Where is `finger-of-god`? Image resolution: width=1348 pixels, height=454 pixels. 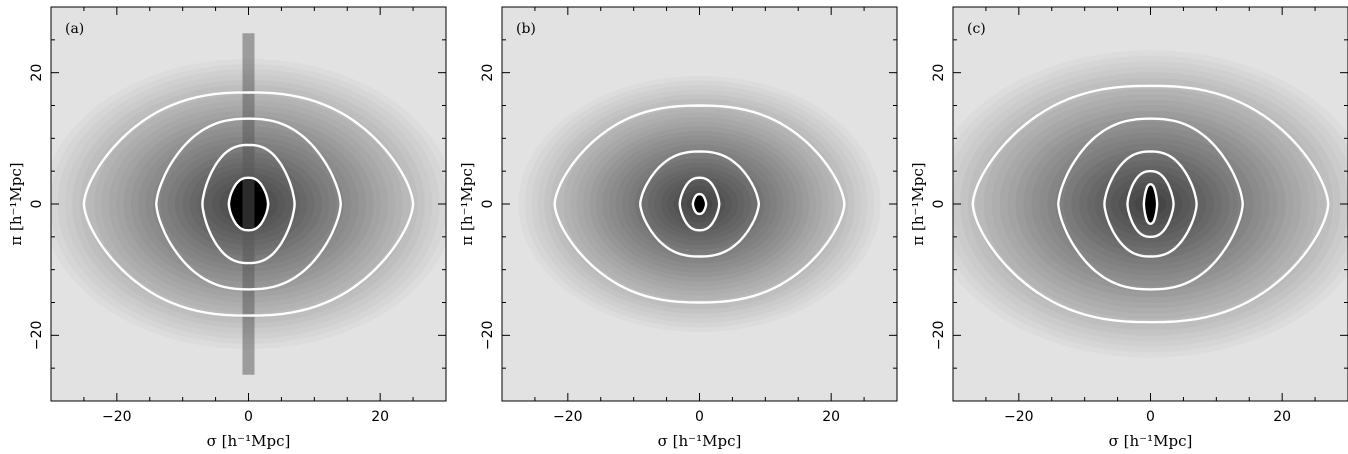 finger-of-god is located at coordinates (248, 204).